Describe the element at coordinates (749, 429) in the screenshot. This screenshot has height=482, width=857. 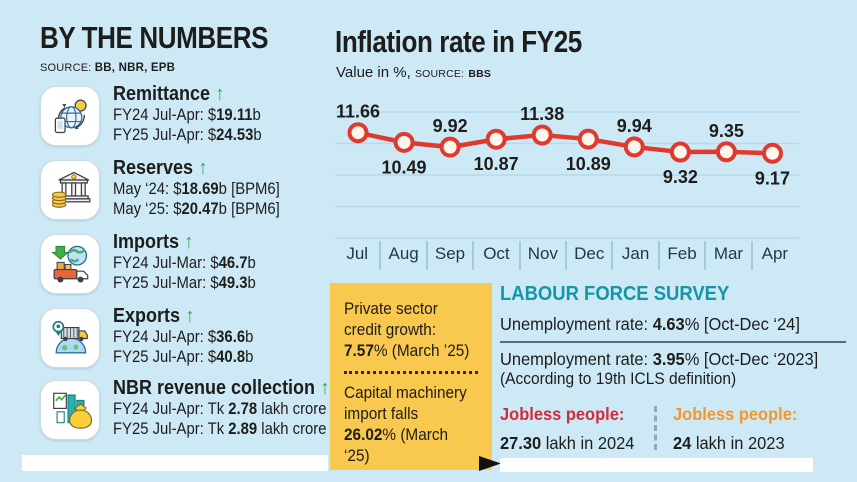
I see `jobless-col: Jobless people: 24 lakh in 2023` at that location.